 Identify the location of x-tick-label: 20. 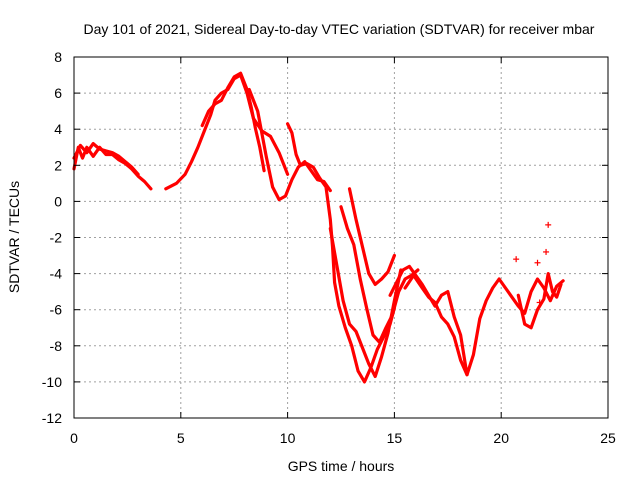
(501, 438).